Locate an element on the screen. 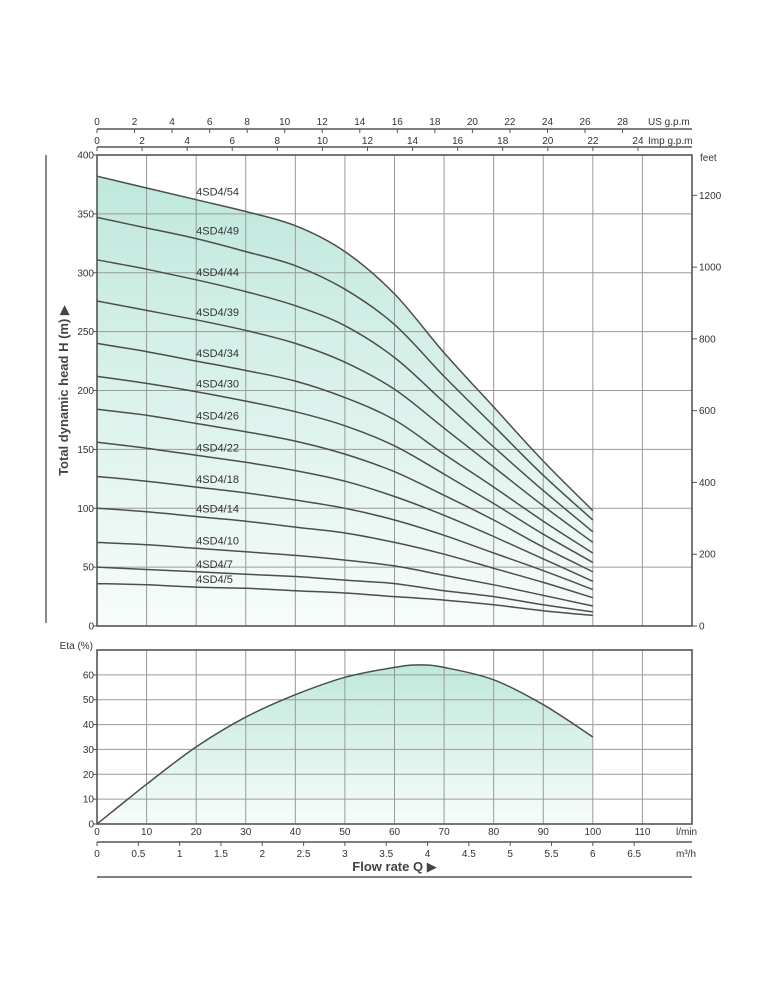  head-y-tick-label: 400 is located at coordinates (85, 156).